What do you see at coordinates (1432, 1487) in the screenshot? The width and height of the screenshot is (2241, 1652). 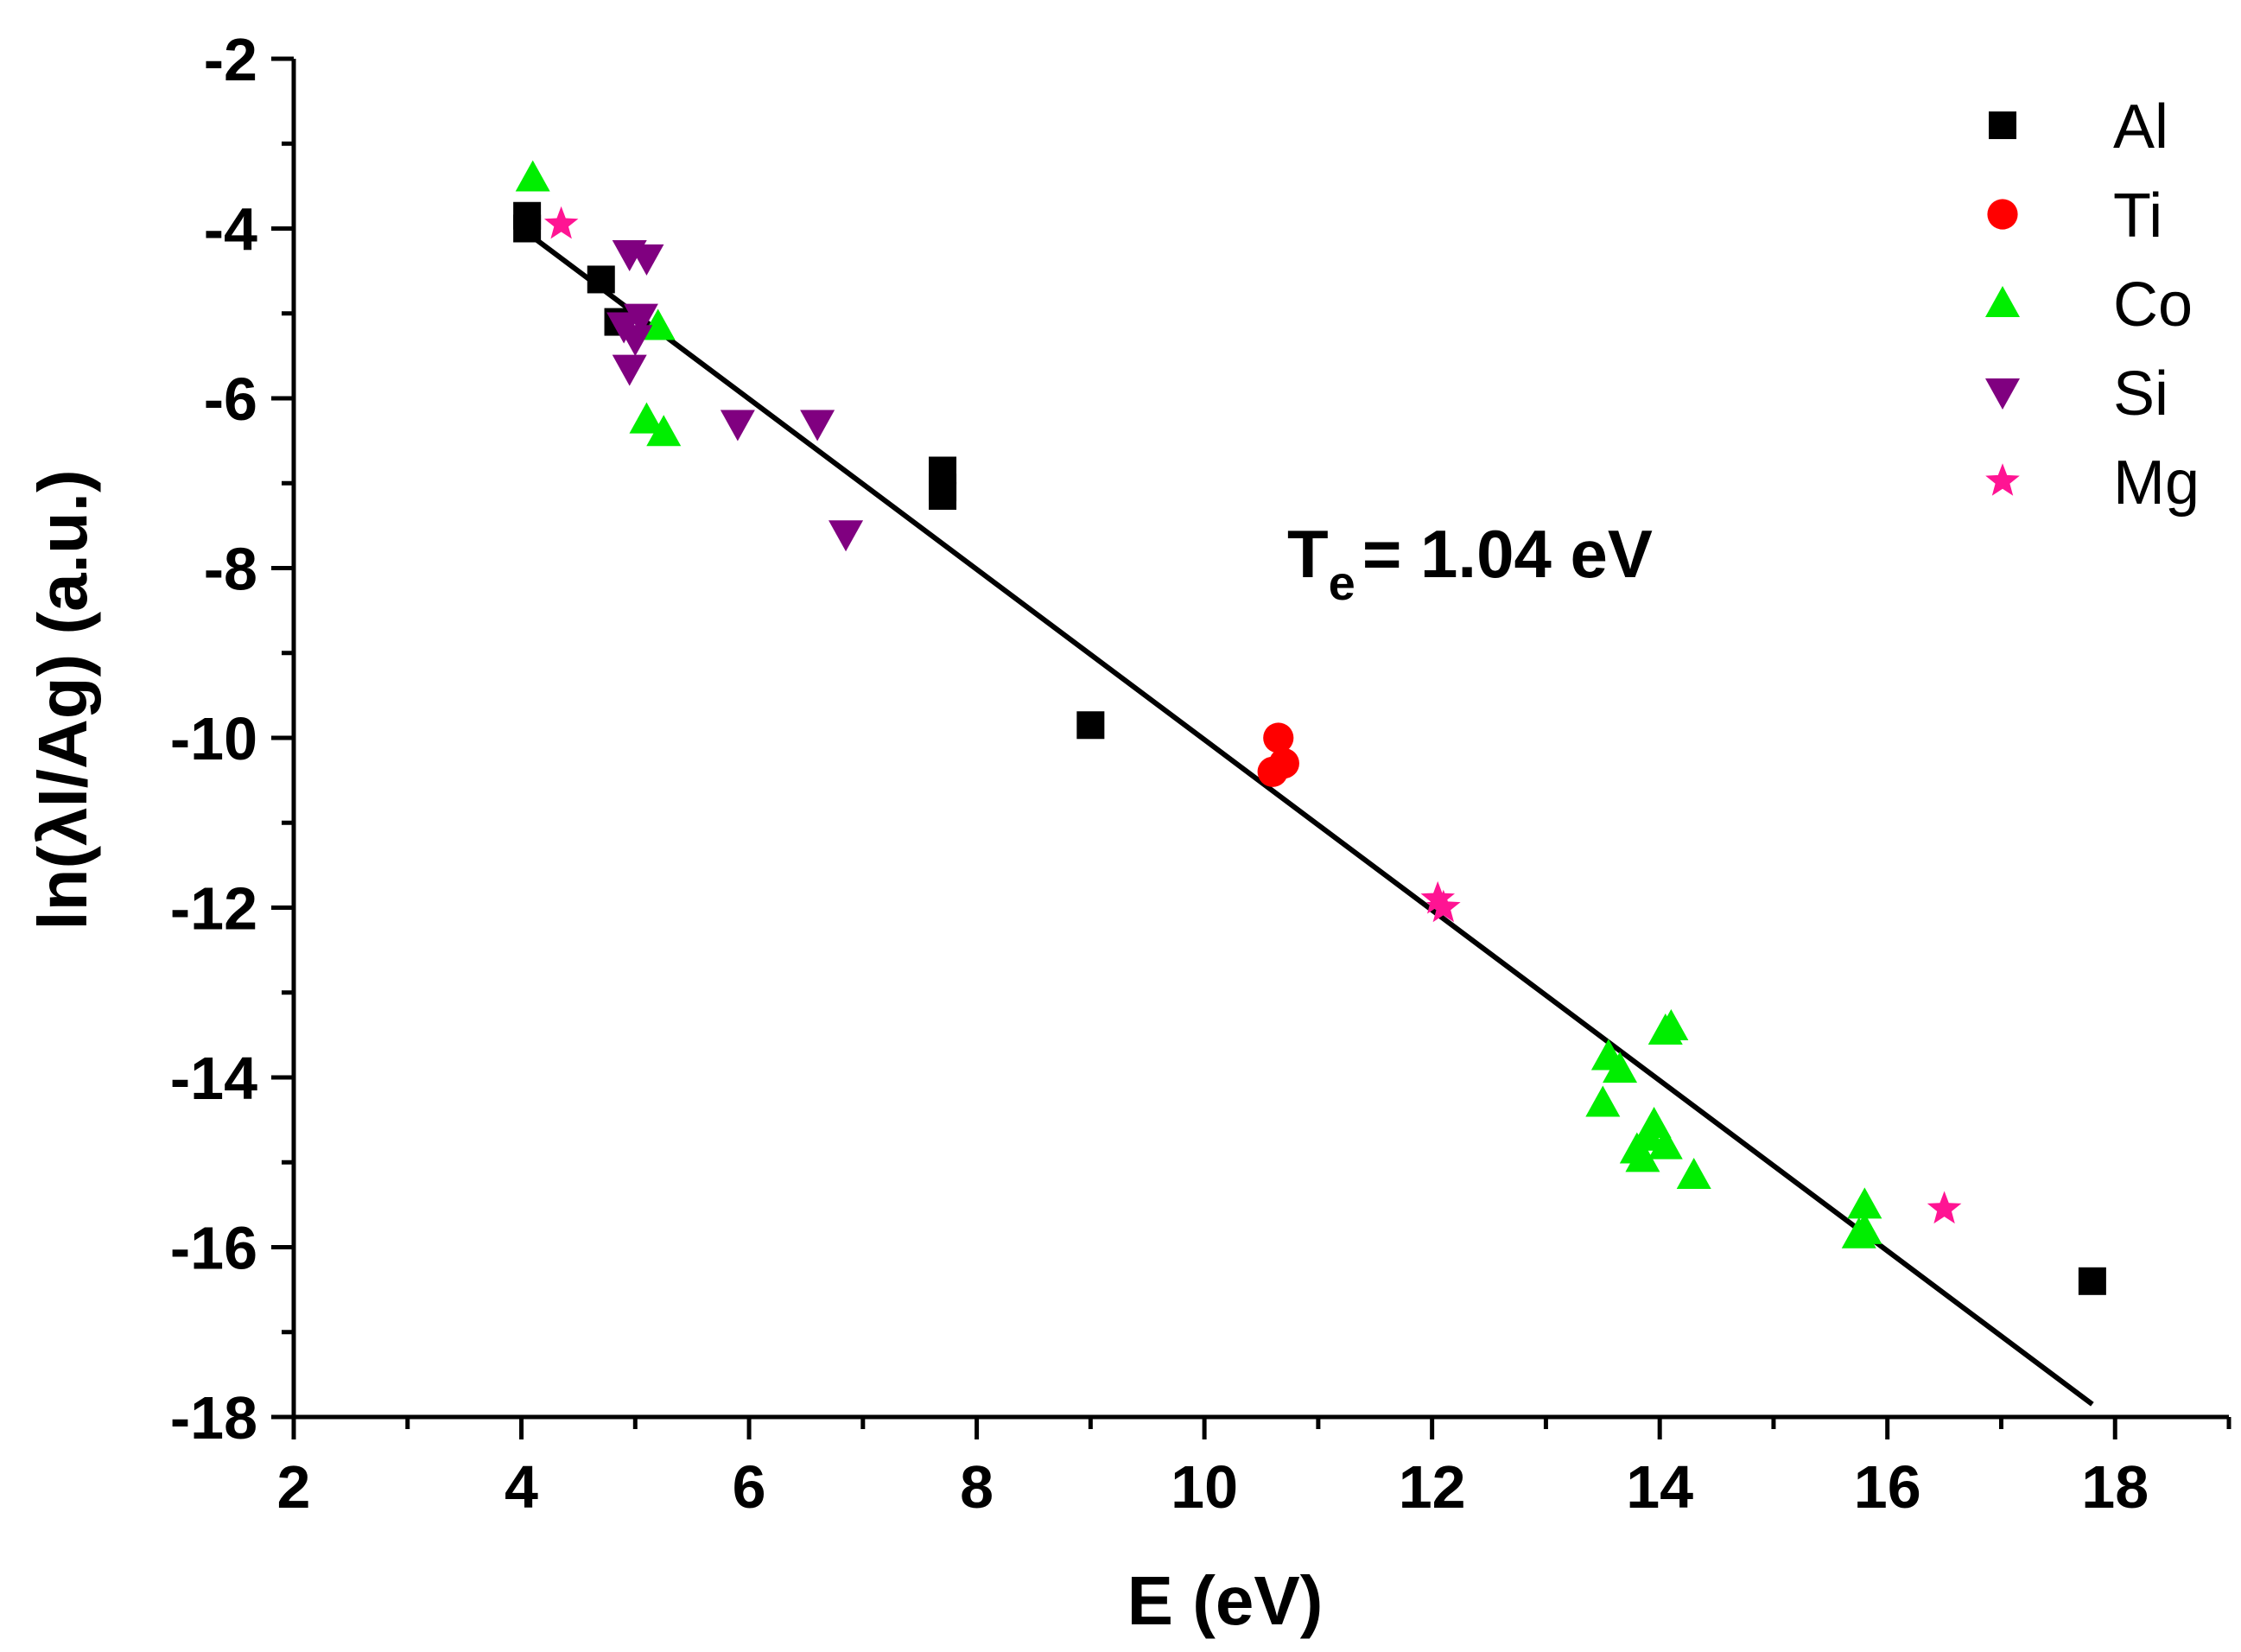 I see `x-tick-label: 12` at bounding box center [1432, 1487].